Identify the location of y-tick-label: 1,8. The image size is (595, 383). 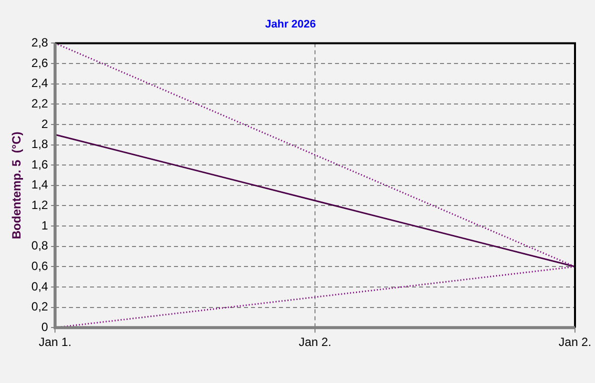
(39, 144).